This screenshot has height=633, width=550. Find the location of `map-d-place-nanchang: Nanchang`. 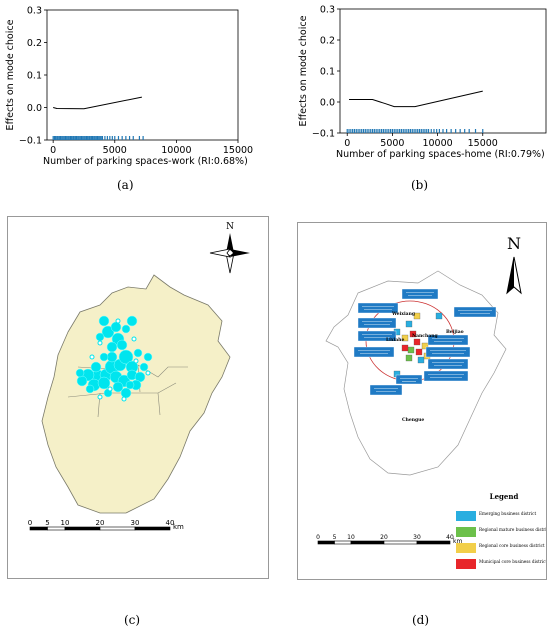

map-d-place-nanchang: Nanchang is located at coordinates (425, 336).